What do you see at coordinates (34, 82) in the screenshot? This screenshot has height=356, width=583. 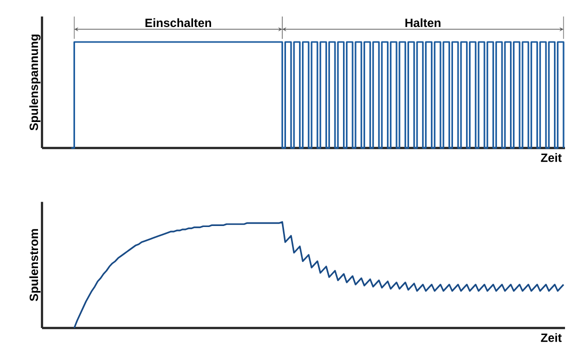 I see `y-axis-title: Spulenspannung` at bounding box center [34, 82].